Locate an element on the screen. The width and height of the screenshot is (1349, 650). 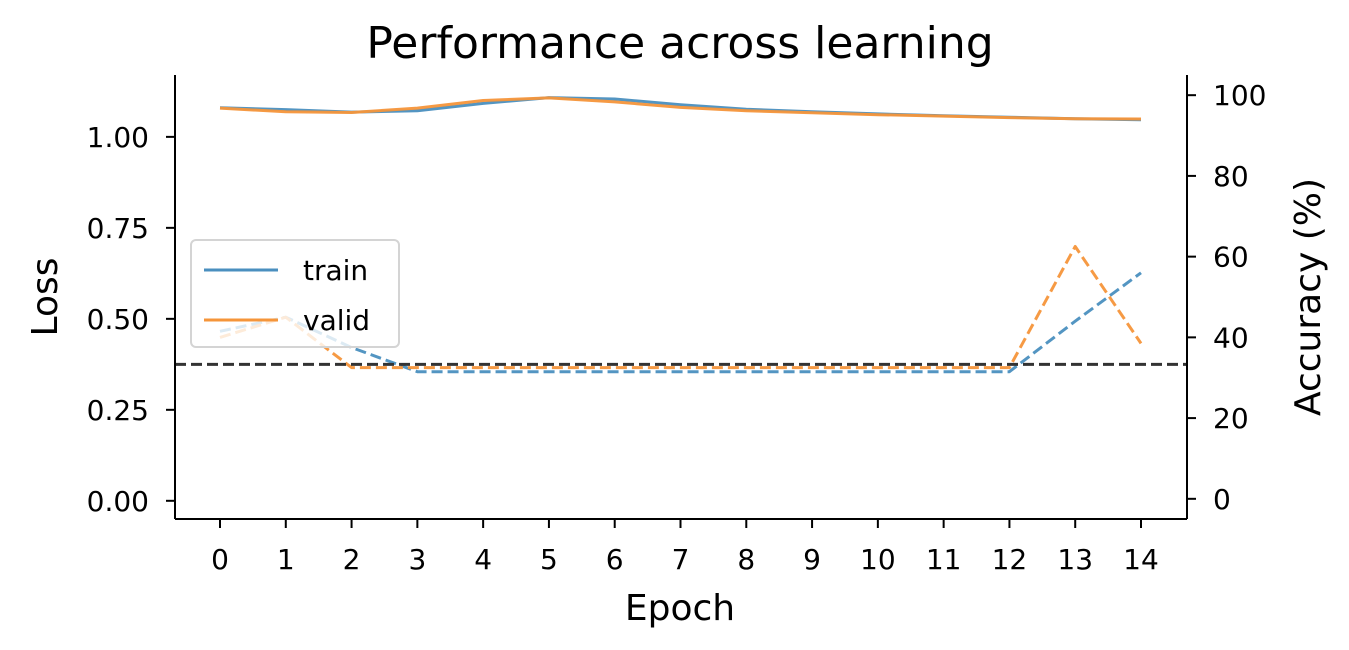
series-line-valid-loss is located at coordinates (680, 108).